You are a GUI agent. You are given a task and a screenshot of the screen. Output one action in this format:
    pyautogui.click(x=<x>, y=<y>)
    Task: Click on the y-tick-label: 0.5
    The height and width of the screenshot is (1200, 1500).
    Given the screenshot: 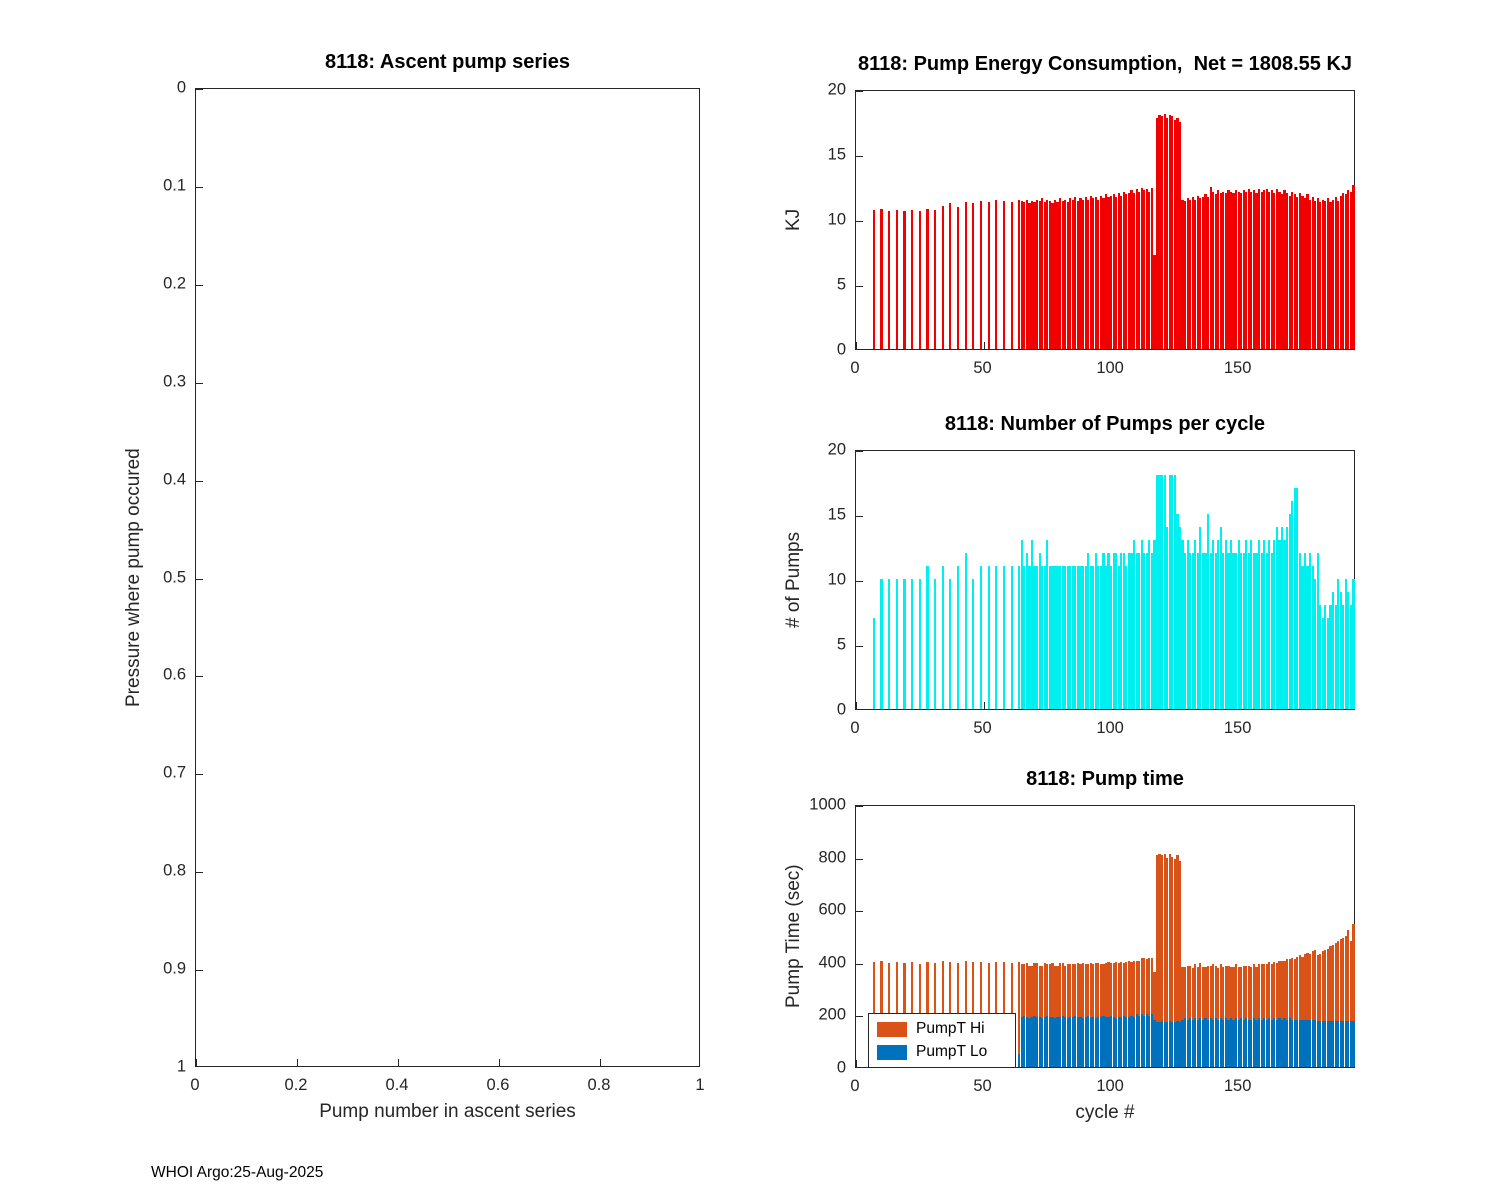 What is the action you would take?
    pyautogui.click(x=174, y=577)
    